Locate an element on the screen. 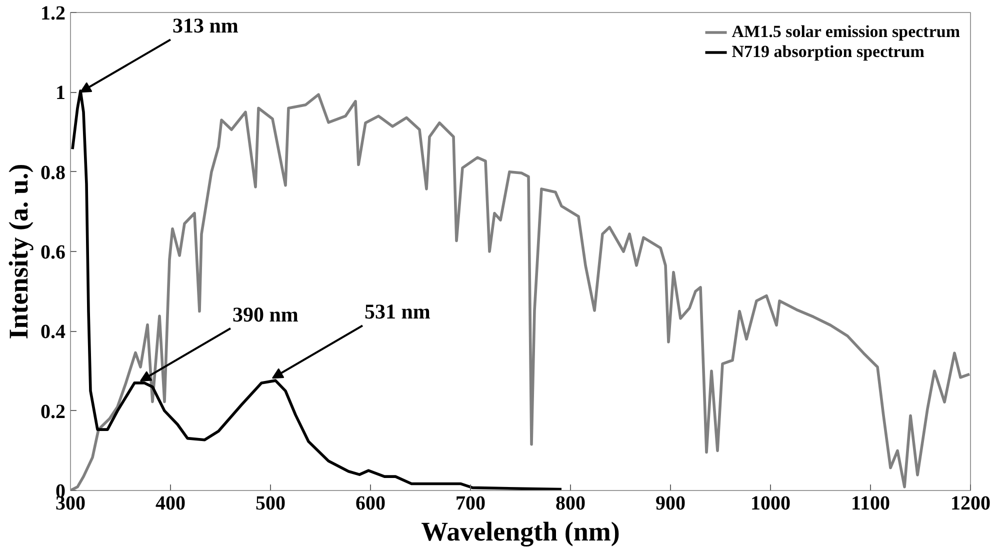 This screenshot has height=549, width=995. x-tick-label: 1200 is located at coordinates (970, 503).